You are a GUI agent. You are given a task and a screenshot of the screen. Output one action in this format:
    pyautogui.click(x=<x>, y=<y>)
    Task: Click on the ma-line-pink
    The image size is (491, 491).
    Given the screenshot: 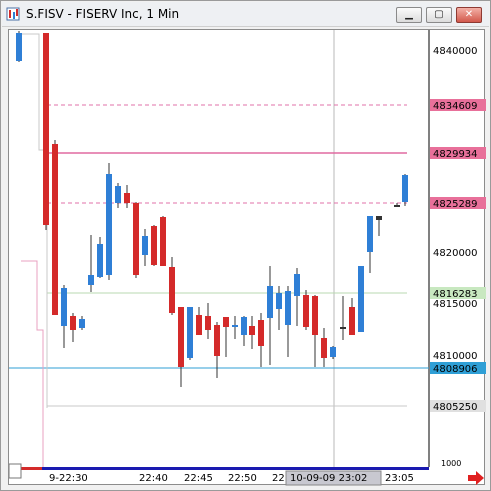 What is the action you would take?
    pyautogui.click(x=32, y=363)
    